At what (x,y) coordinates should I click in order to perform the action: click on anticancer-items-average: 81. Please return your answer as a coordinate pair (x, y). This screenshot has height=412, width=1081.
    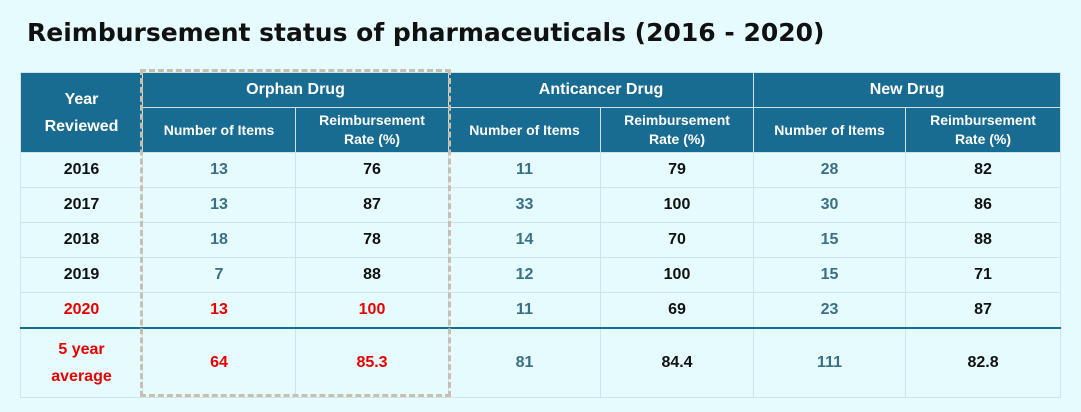
    Looking at the image, I should click on (525, 362).